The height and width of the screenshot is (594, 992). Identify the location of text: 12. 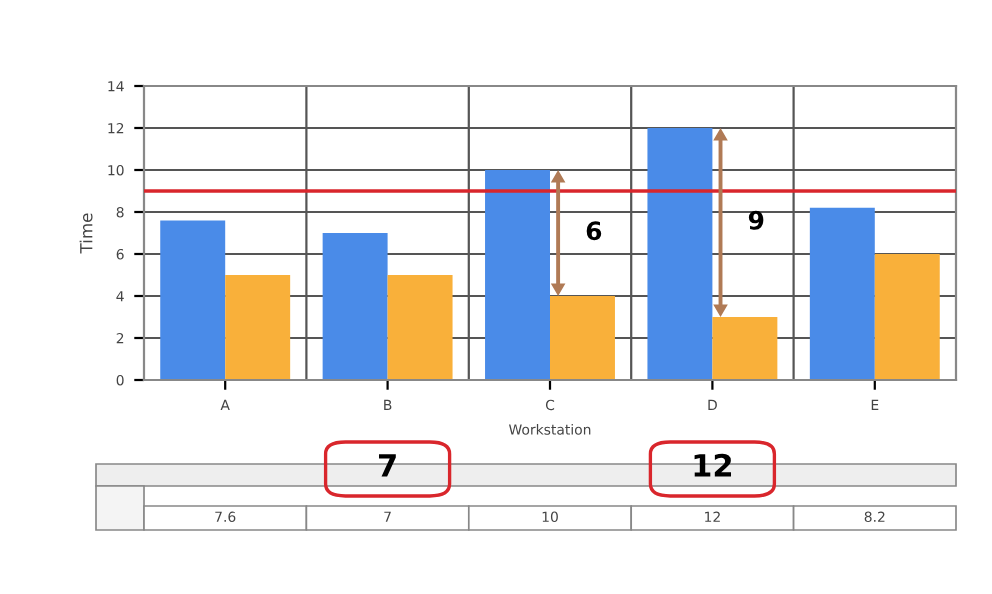
(713, 465).